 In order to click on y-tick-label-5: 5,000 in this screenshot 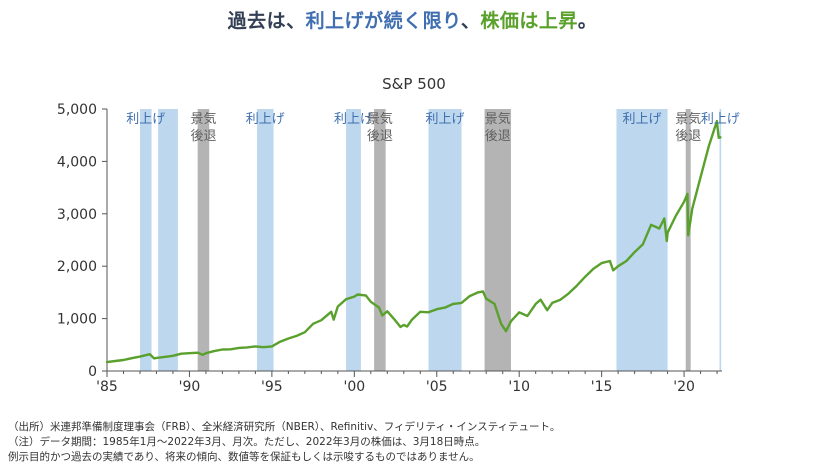, I will do `click(77, 110)`.